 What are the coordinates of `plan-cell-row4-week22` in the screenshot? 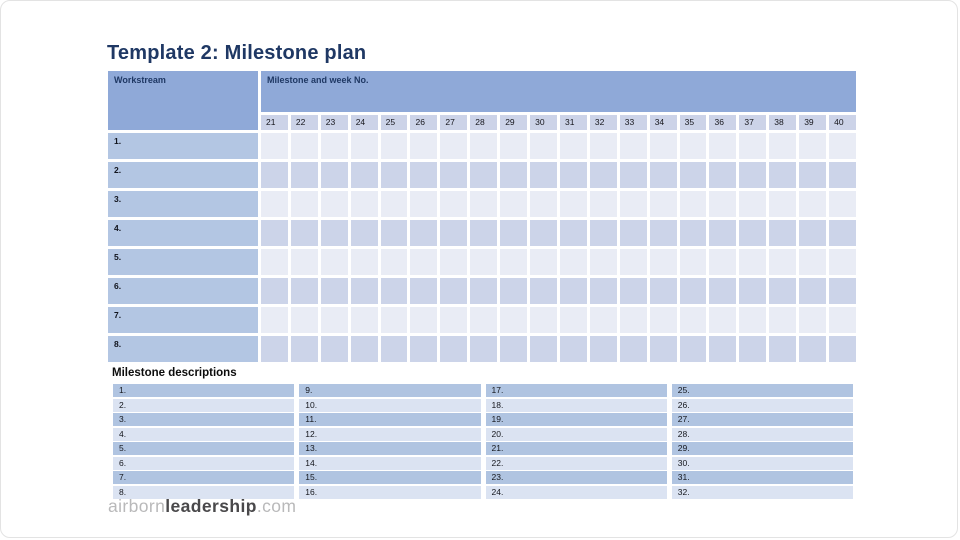 It's located at (304, 233).